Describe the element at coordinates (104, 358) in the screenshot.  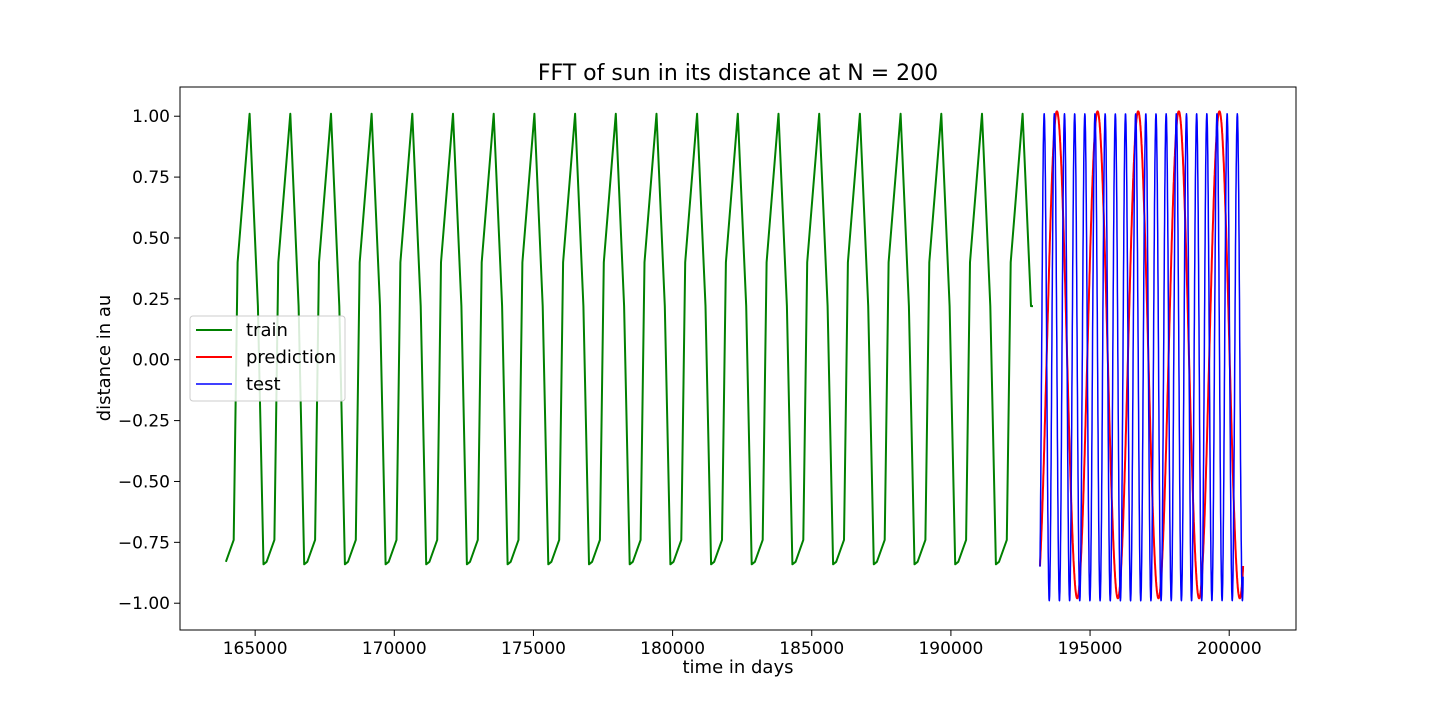
I see `y-axis-label: distance in au` at that location.